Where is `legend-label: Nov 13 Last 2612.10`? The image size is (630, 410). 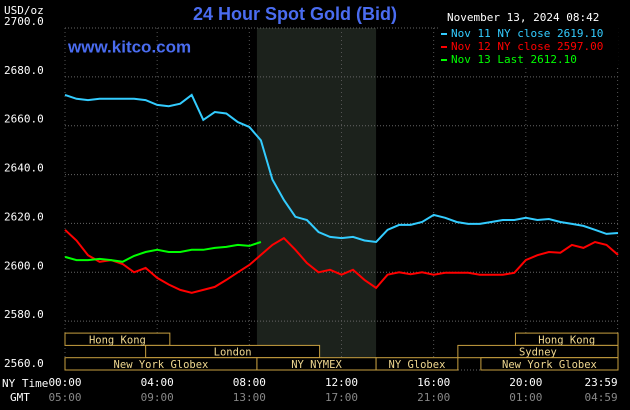 legend-label: Nov 13 Last 2612.10 is located at coordinates (514, 59).